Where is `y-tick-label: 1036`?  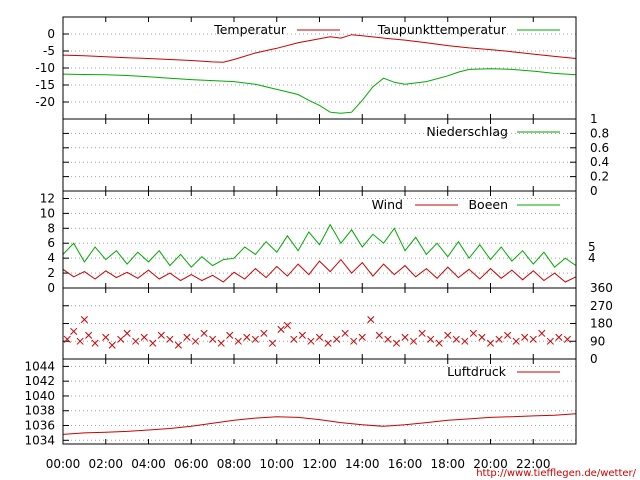 y-tick-label: 1036 is located at coordinates (39, 426).